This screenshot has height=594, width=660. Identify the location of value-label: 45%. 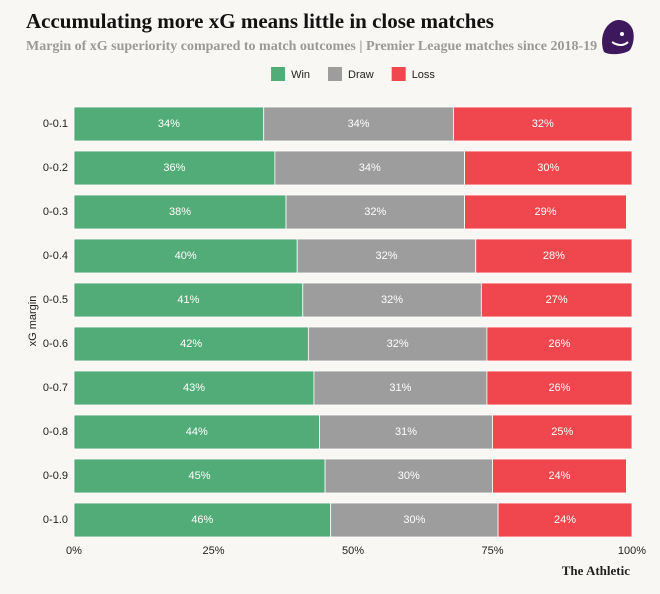
(200, 476).